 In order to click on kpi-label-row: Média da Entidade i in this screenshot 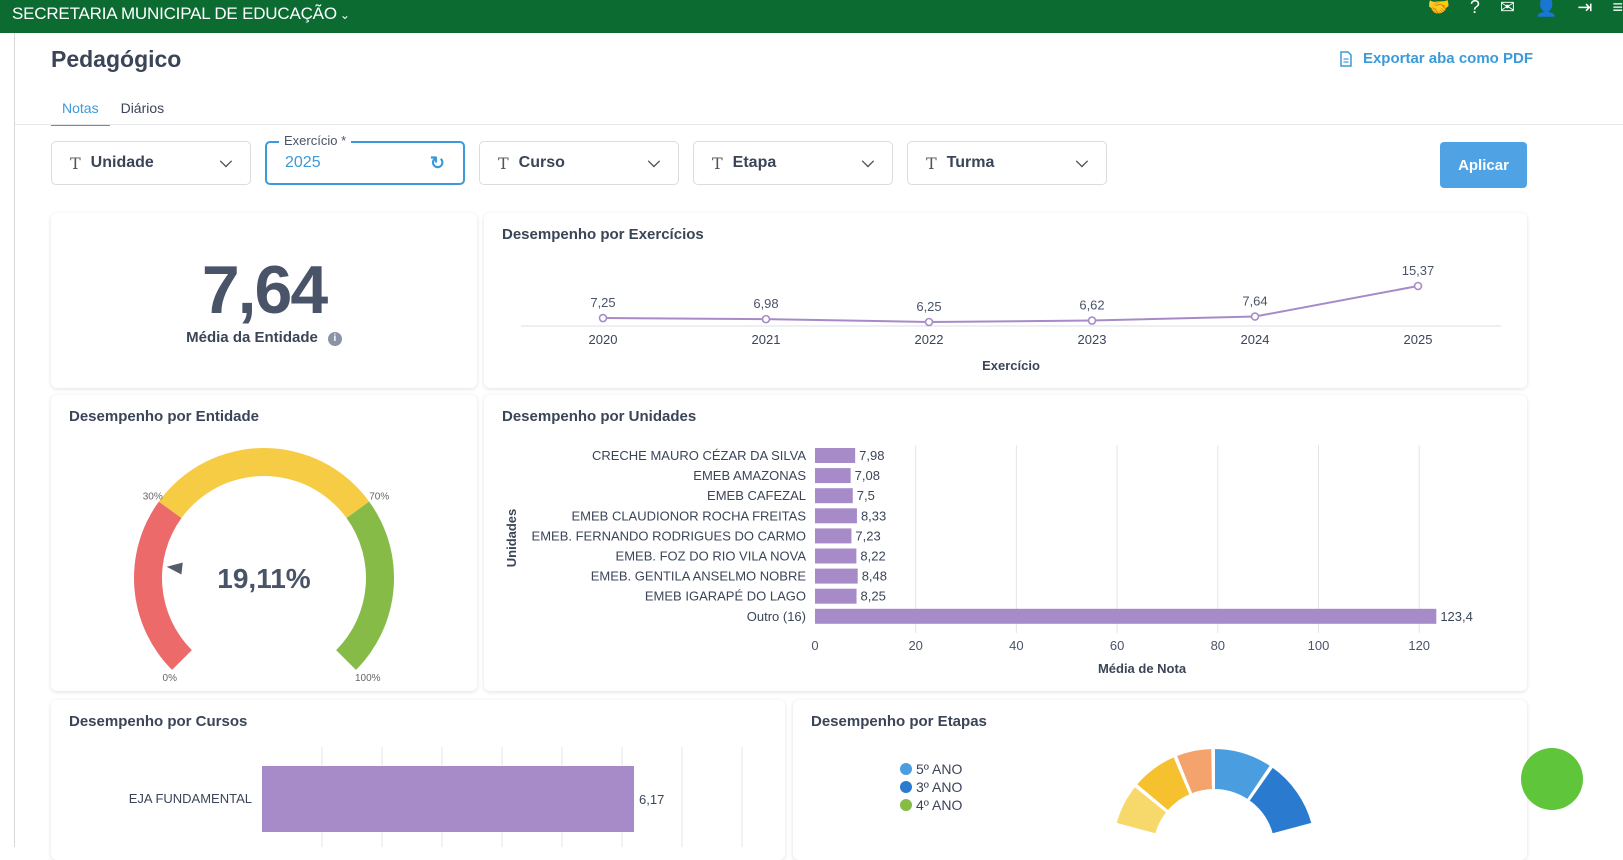, I will do `click(264, 337)`.